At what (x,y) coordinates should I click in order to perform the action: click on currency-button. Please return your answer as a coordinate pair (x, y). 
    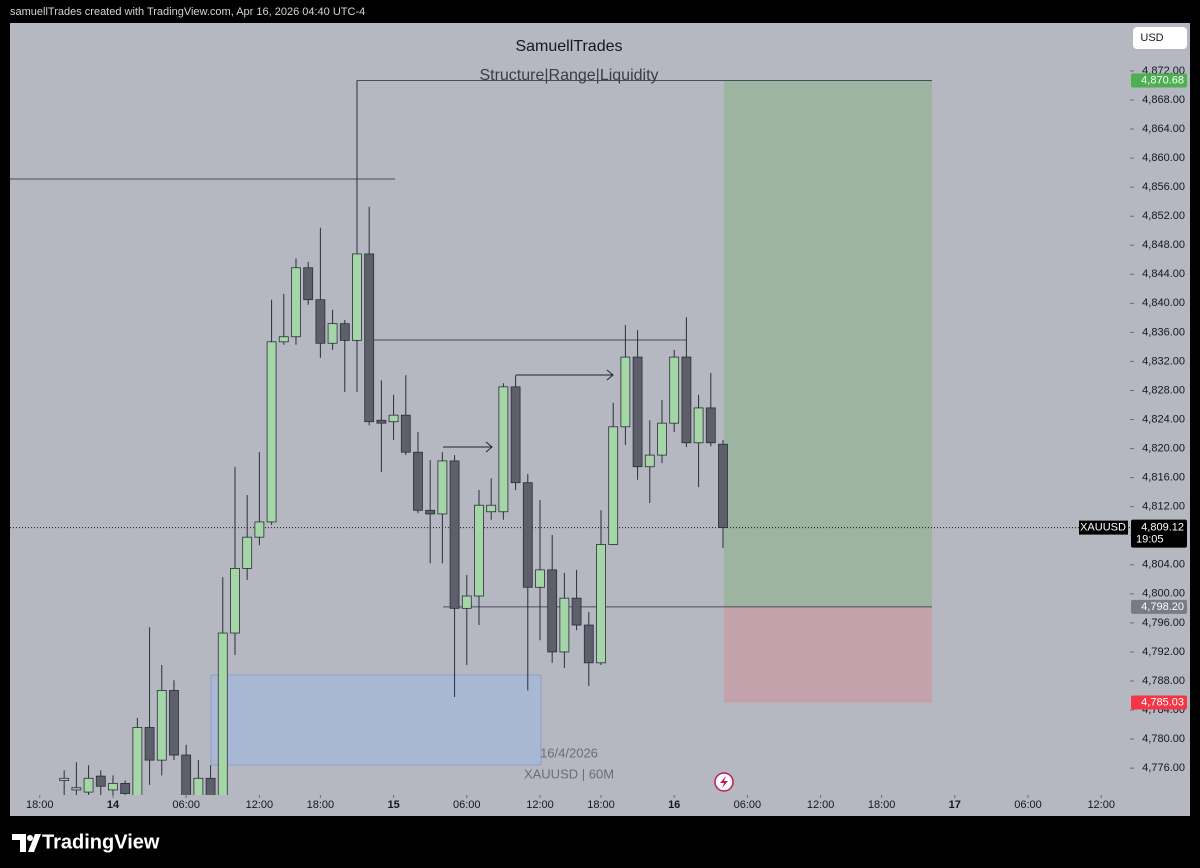
    Looking at the image, I should click on (1160, 38).